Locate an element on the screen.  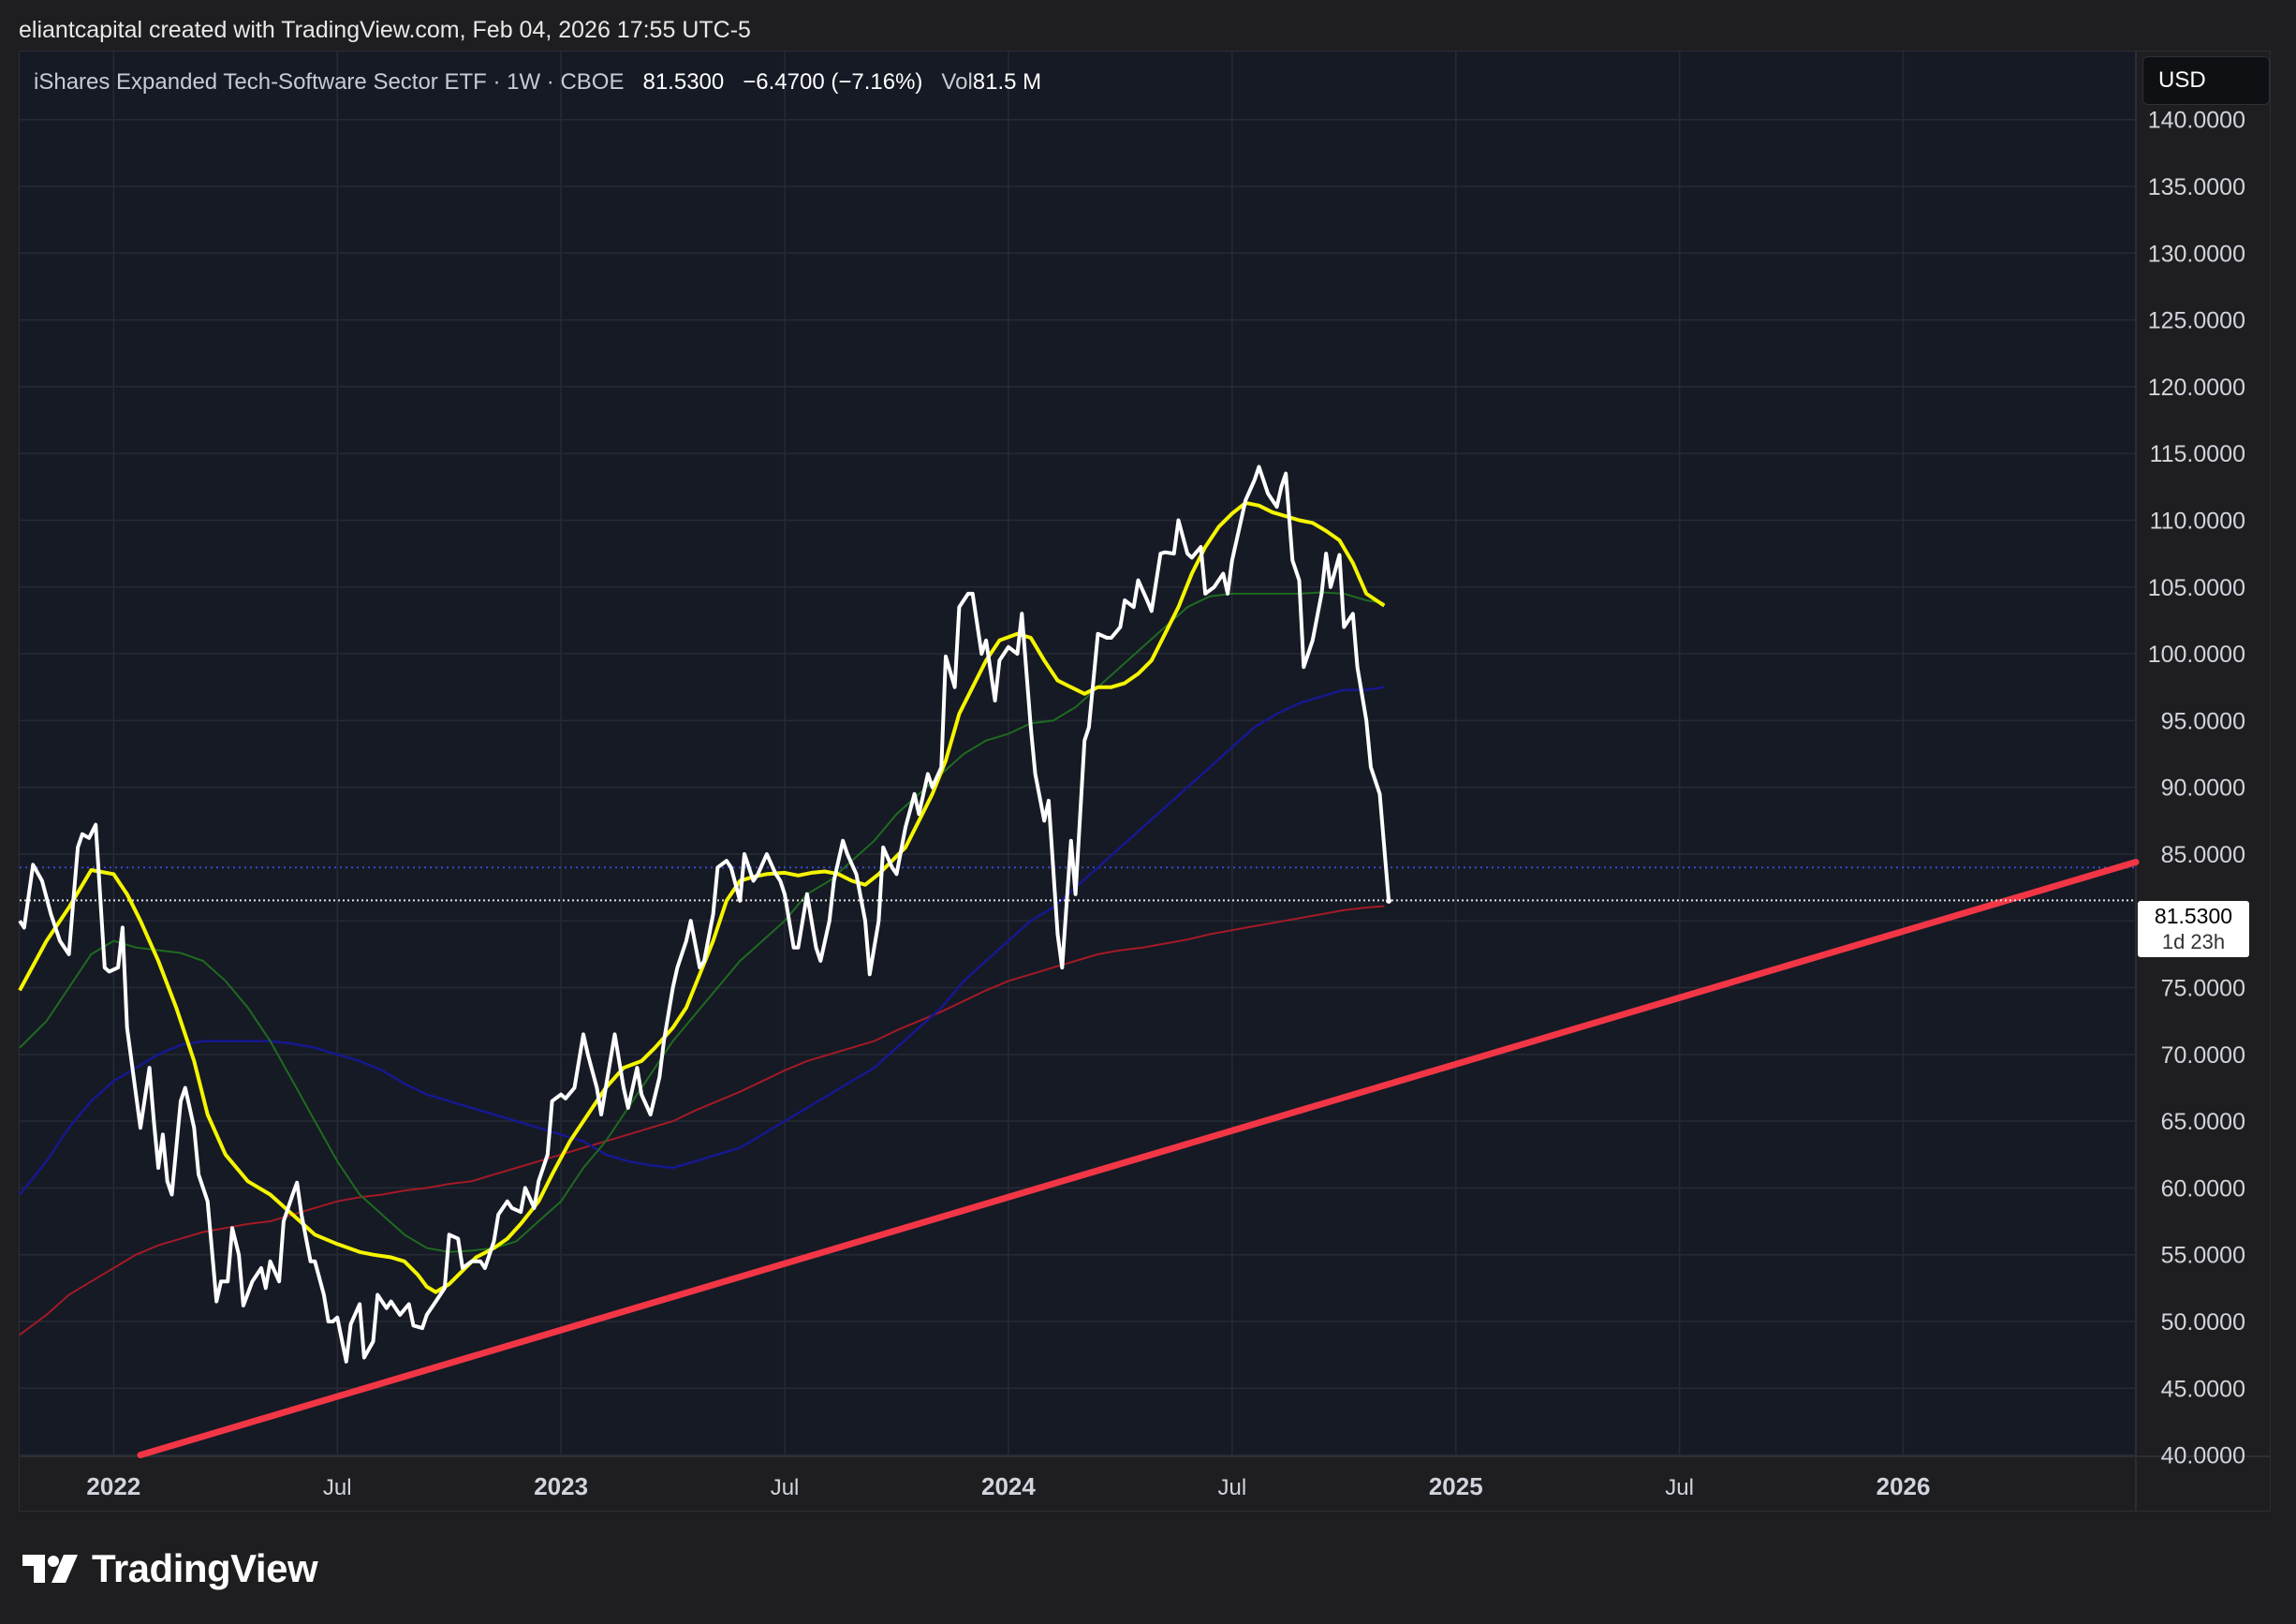
volume-value: 81.5 M is located at coordinates (1007, 82).